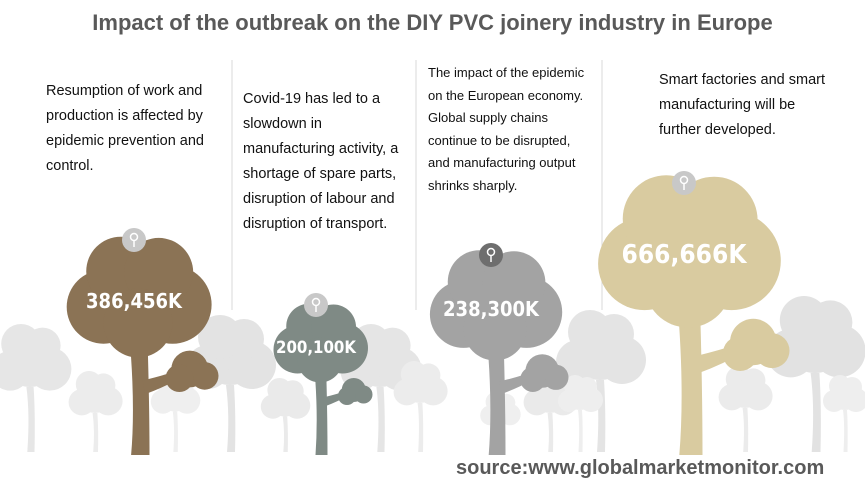 This screenshot has width=865, height=487. Describe the element at coordinates (640, 468) in the screenshot. I see `source: source:www.globalmarketmonitor.com` at that location.